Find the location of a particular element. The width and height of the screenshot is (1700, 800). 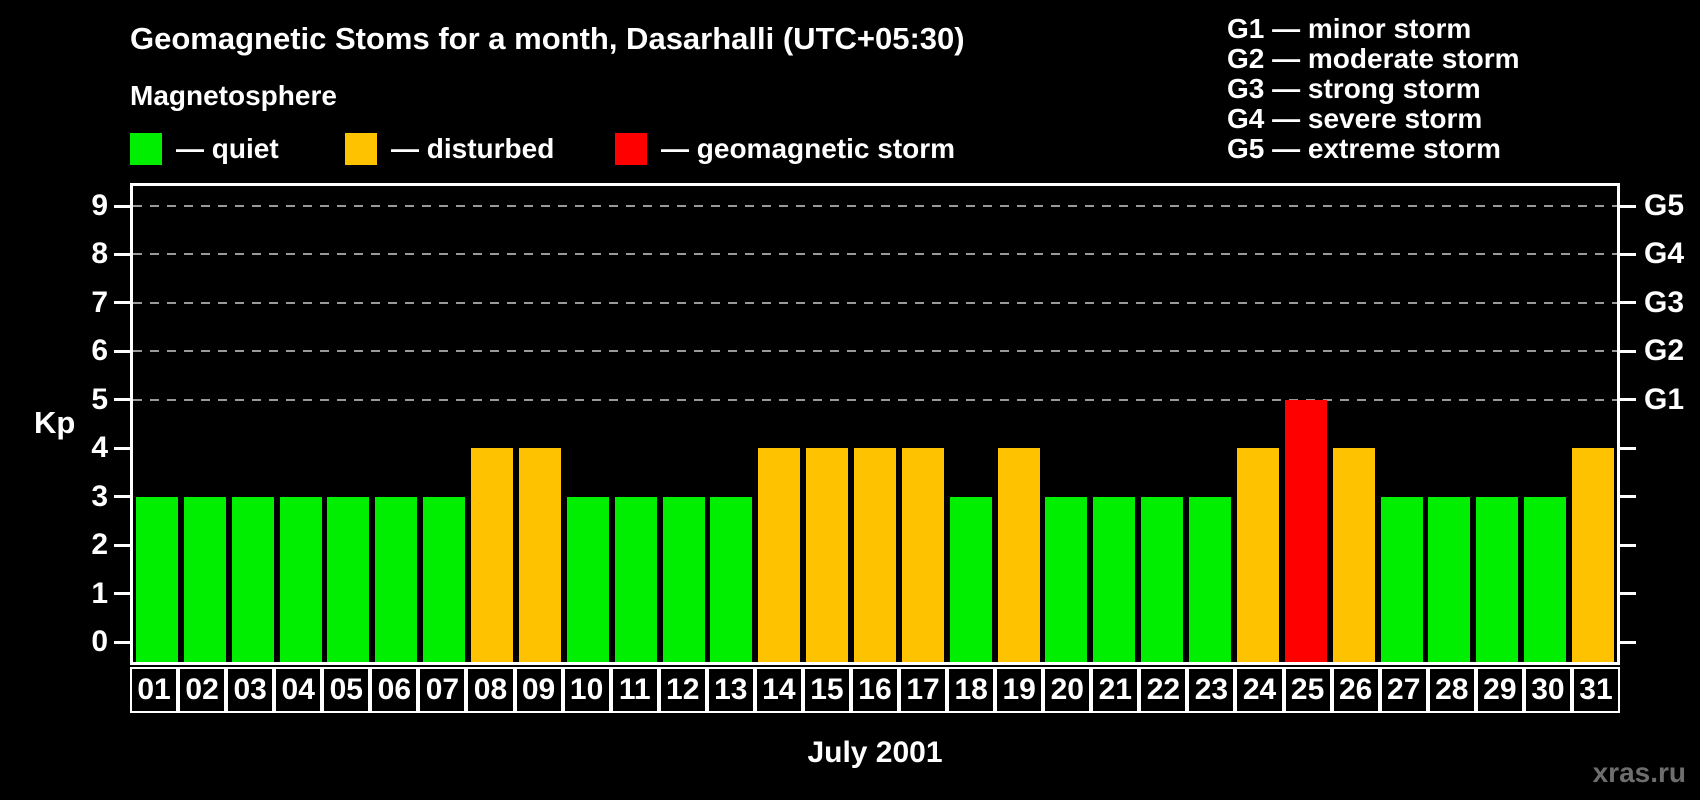

day-label-13: 13 is located at coordinates (730, 690).